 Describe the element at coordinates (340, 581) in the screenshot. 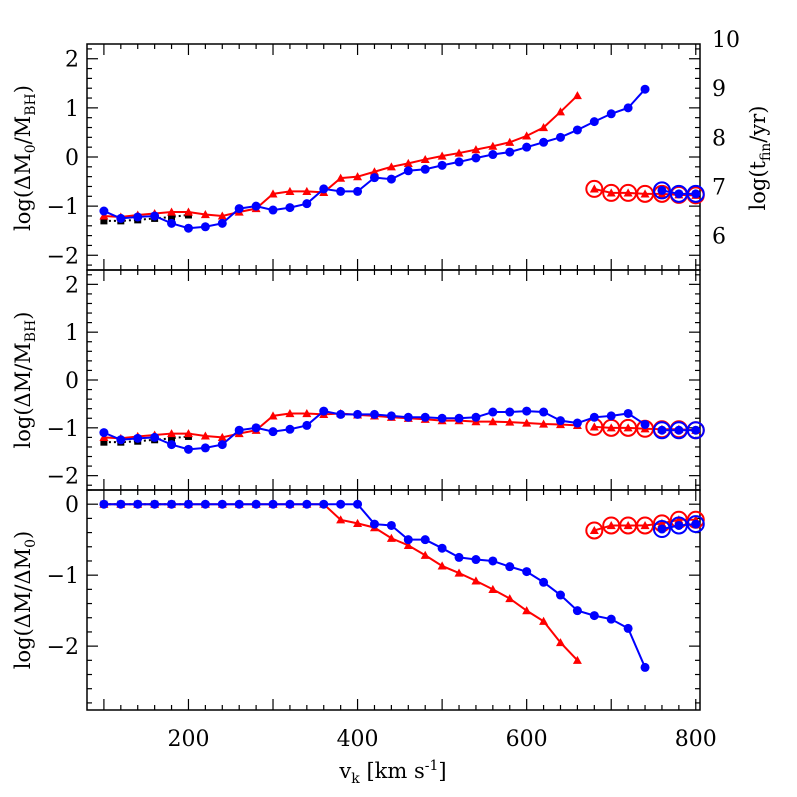

I see `series-red` at that location.